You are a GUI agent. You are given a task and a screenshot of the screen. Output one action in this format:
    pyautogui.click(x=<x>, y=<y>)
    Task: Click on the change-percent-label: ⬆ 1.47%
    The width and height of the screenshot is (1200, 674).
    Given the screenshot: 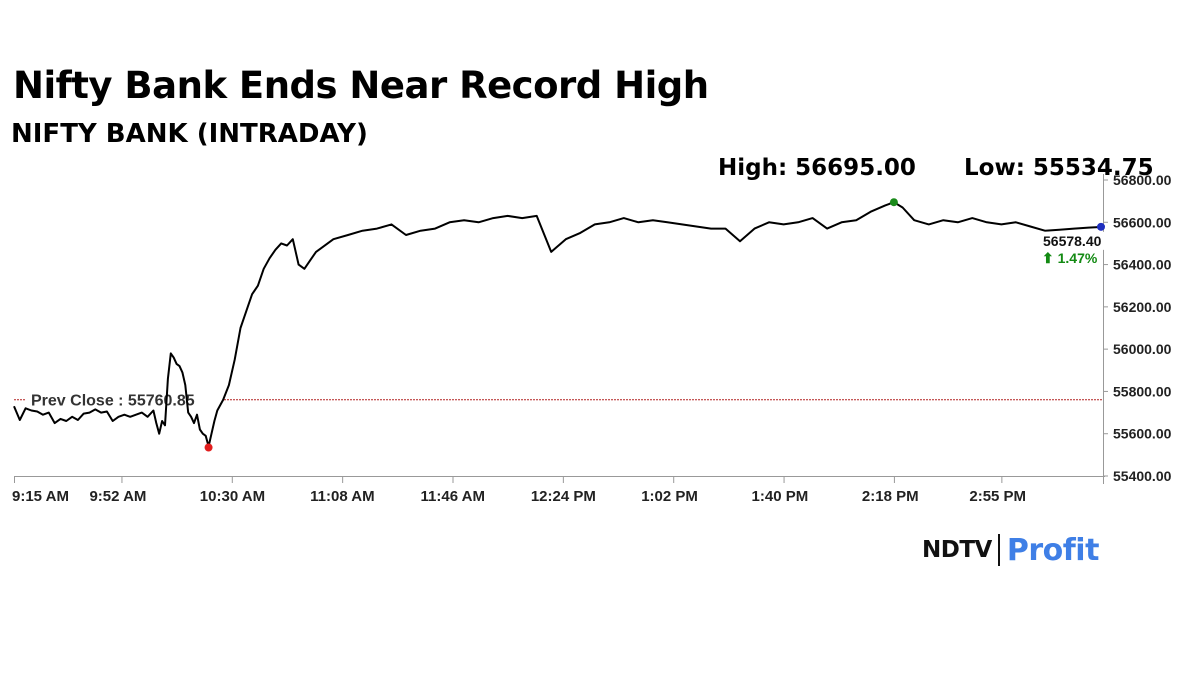 What is the action you would take?
    pyautogui.click(x=1070, y=258)
    